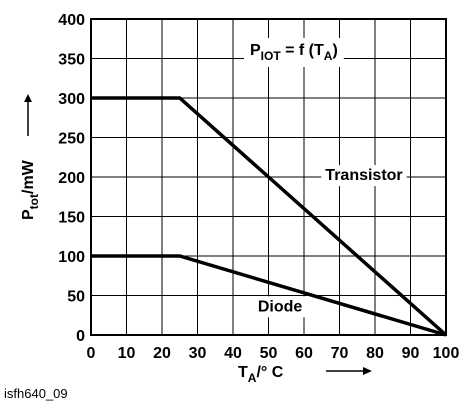 The height and width of the screenshot is (403, 468). I want to click on series-label-diode: Diode, so click(280, 306).